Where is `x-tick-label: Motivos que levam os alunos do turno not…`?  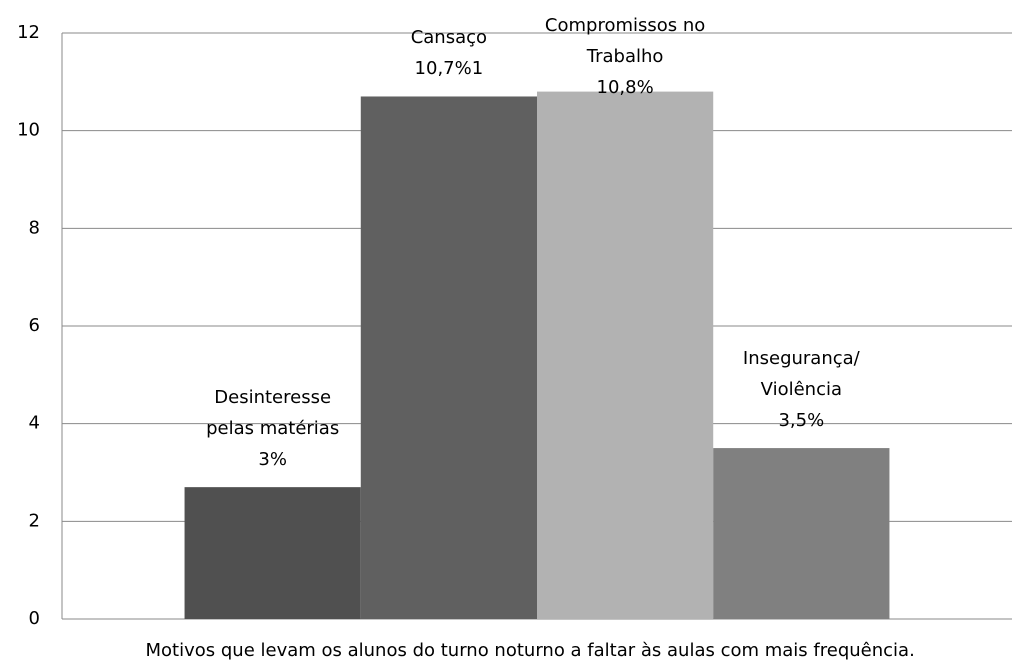 x-tick-label: Motivos que levam os alunos do turno not… is located at coordinates (530, 650).